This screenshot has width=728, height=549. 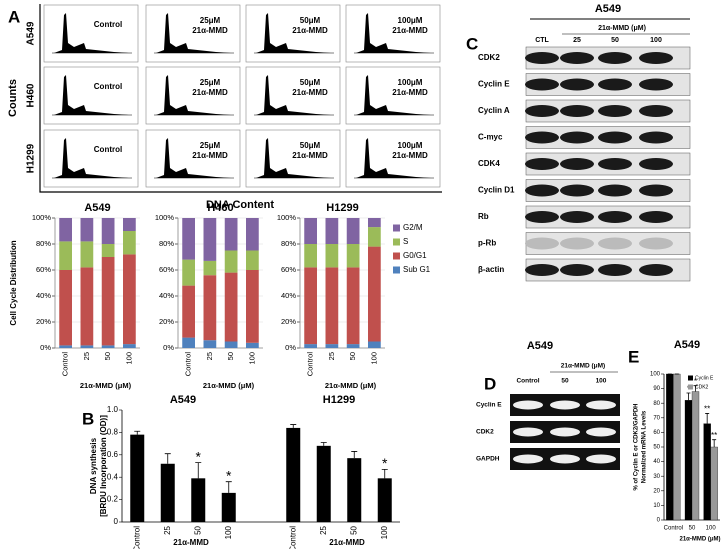 What do you see at coordinates (489, 57) in the screenshot?
I see `protein-label: CDK2` at bounding box center [489, 57].